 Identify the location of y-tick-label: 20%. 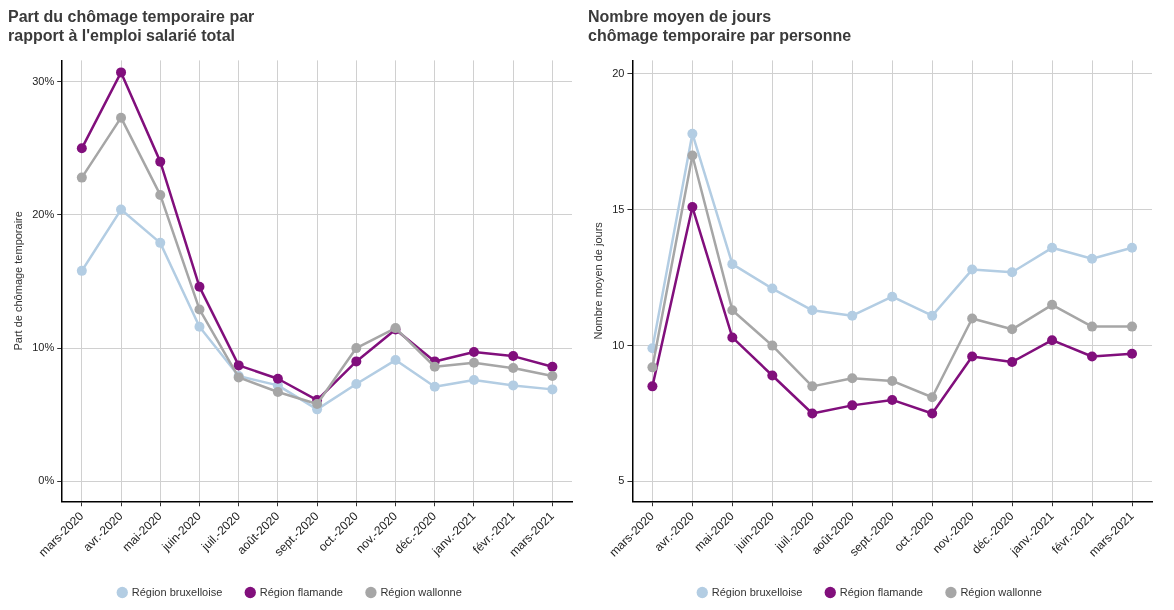
(43, 213).